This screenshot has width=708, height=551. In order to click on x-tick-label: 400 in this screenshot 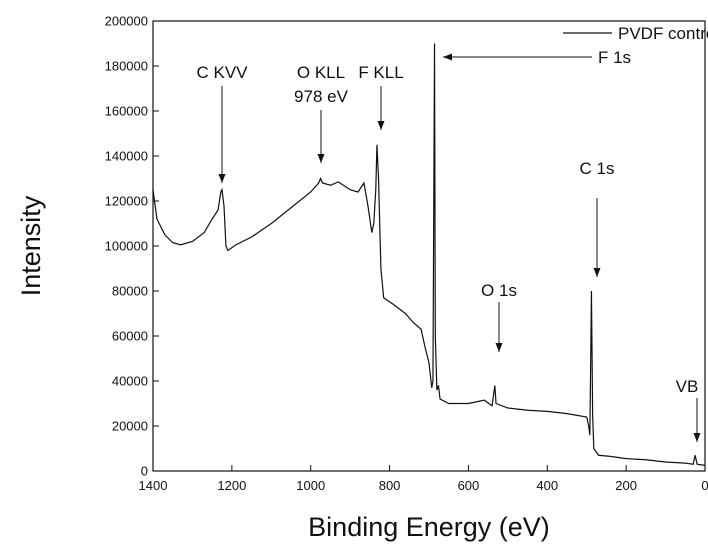, I will do `click(547, 485)`.